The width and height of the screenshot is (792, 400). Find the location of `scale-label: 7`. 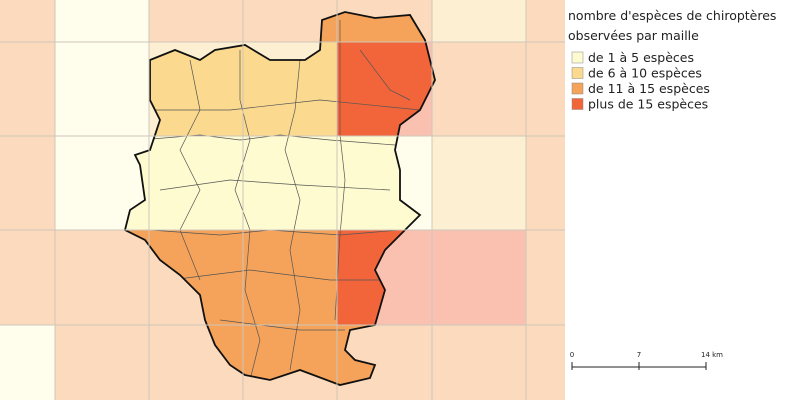

scale-label: 7 is located at coordinates (639, 355).